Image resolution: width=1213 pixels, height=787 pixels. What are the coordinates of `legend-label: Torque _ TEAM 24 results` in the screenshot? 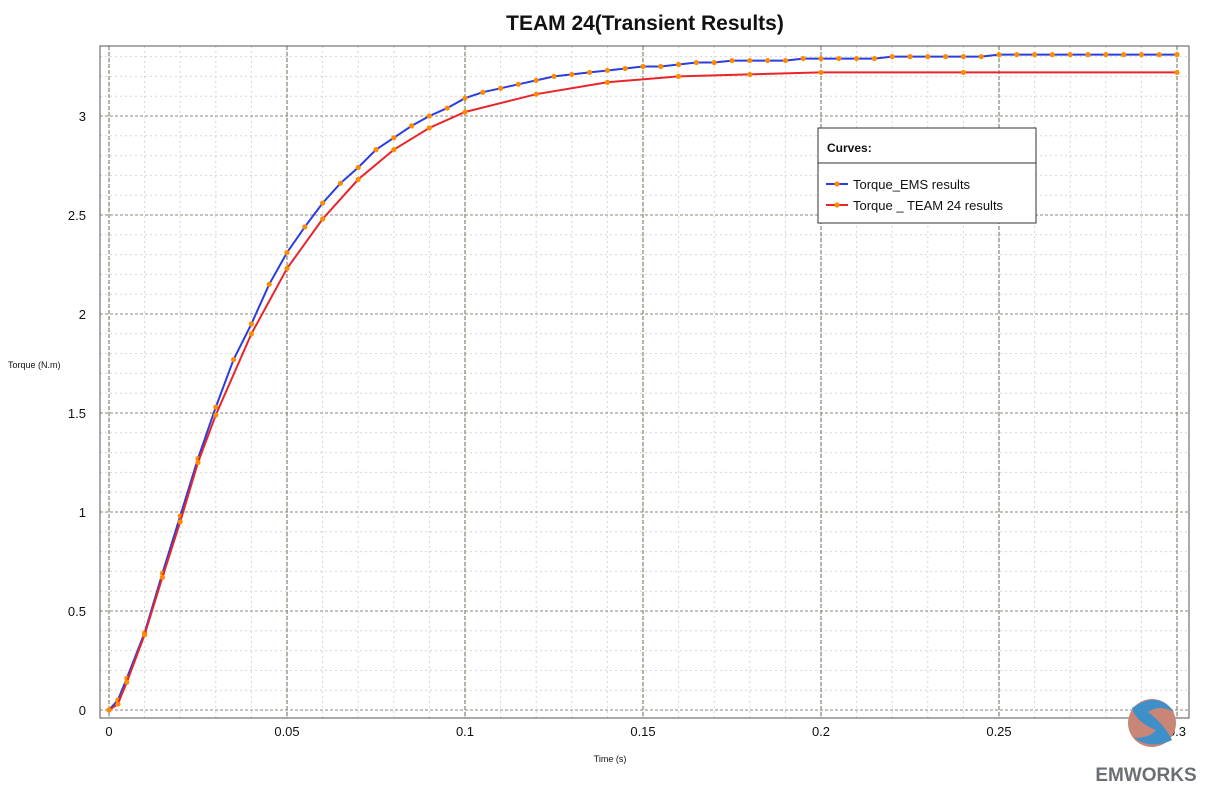 It's located at (928, 205).